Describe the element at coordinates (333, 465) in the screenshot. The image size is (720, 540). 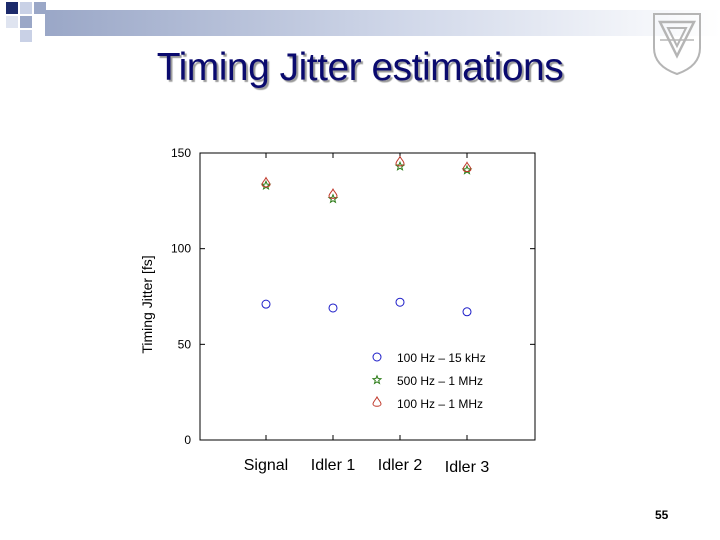
I see `x-category-label: Idler 1` at that location.